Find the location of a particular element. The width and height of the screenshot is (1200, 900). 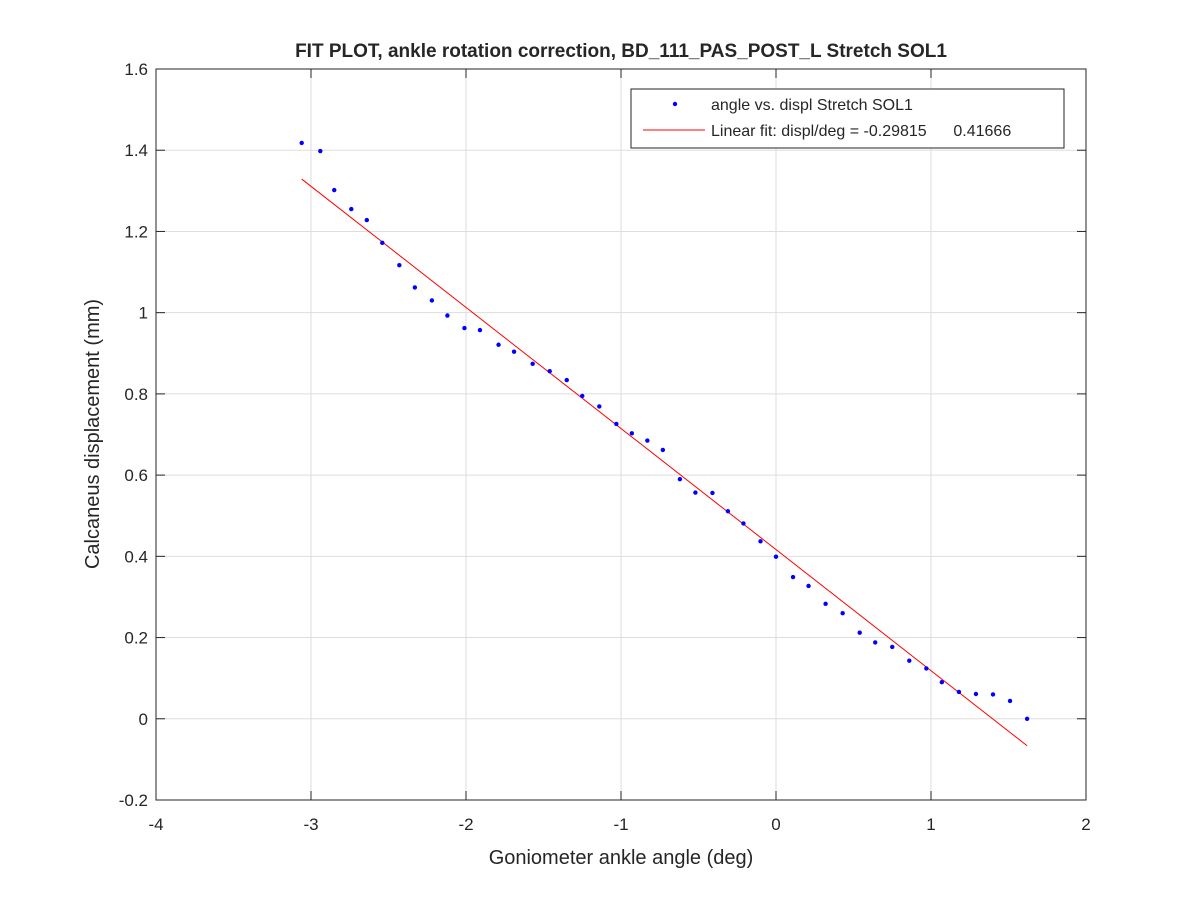

legend-box is located at coordinates (847, 118).